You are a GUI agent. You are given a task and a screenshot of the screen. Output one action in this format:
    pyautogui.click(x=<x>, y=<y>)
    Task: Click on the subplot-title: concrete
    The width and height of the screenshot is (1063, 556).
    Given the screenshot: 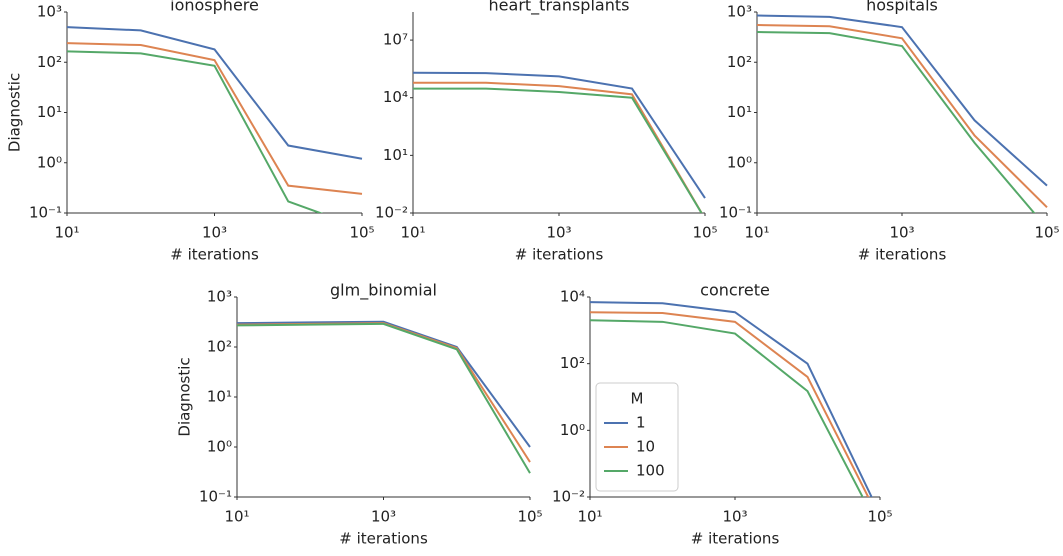 What is the action you would take?
    pyautogui.click(x=735, y=290)
    